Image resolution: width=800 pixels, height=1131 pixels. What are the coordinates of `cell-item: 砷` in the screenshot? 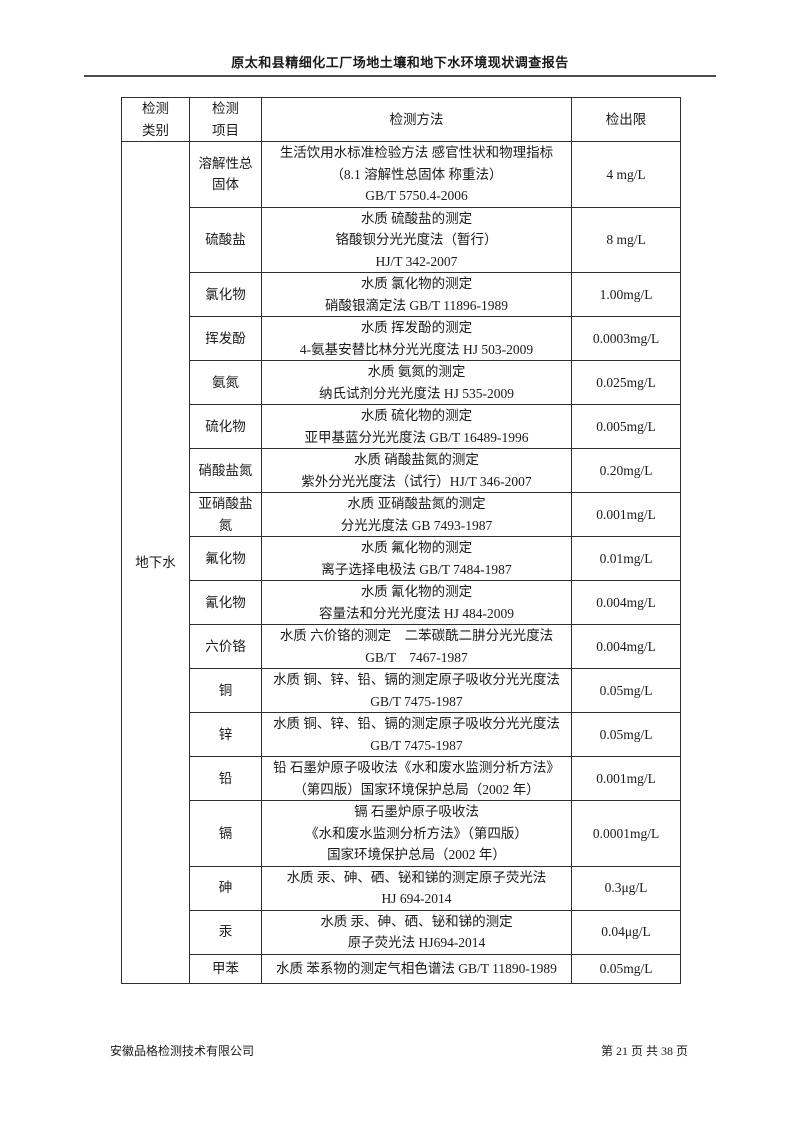 It's located at (225, 888).